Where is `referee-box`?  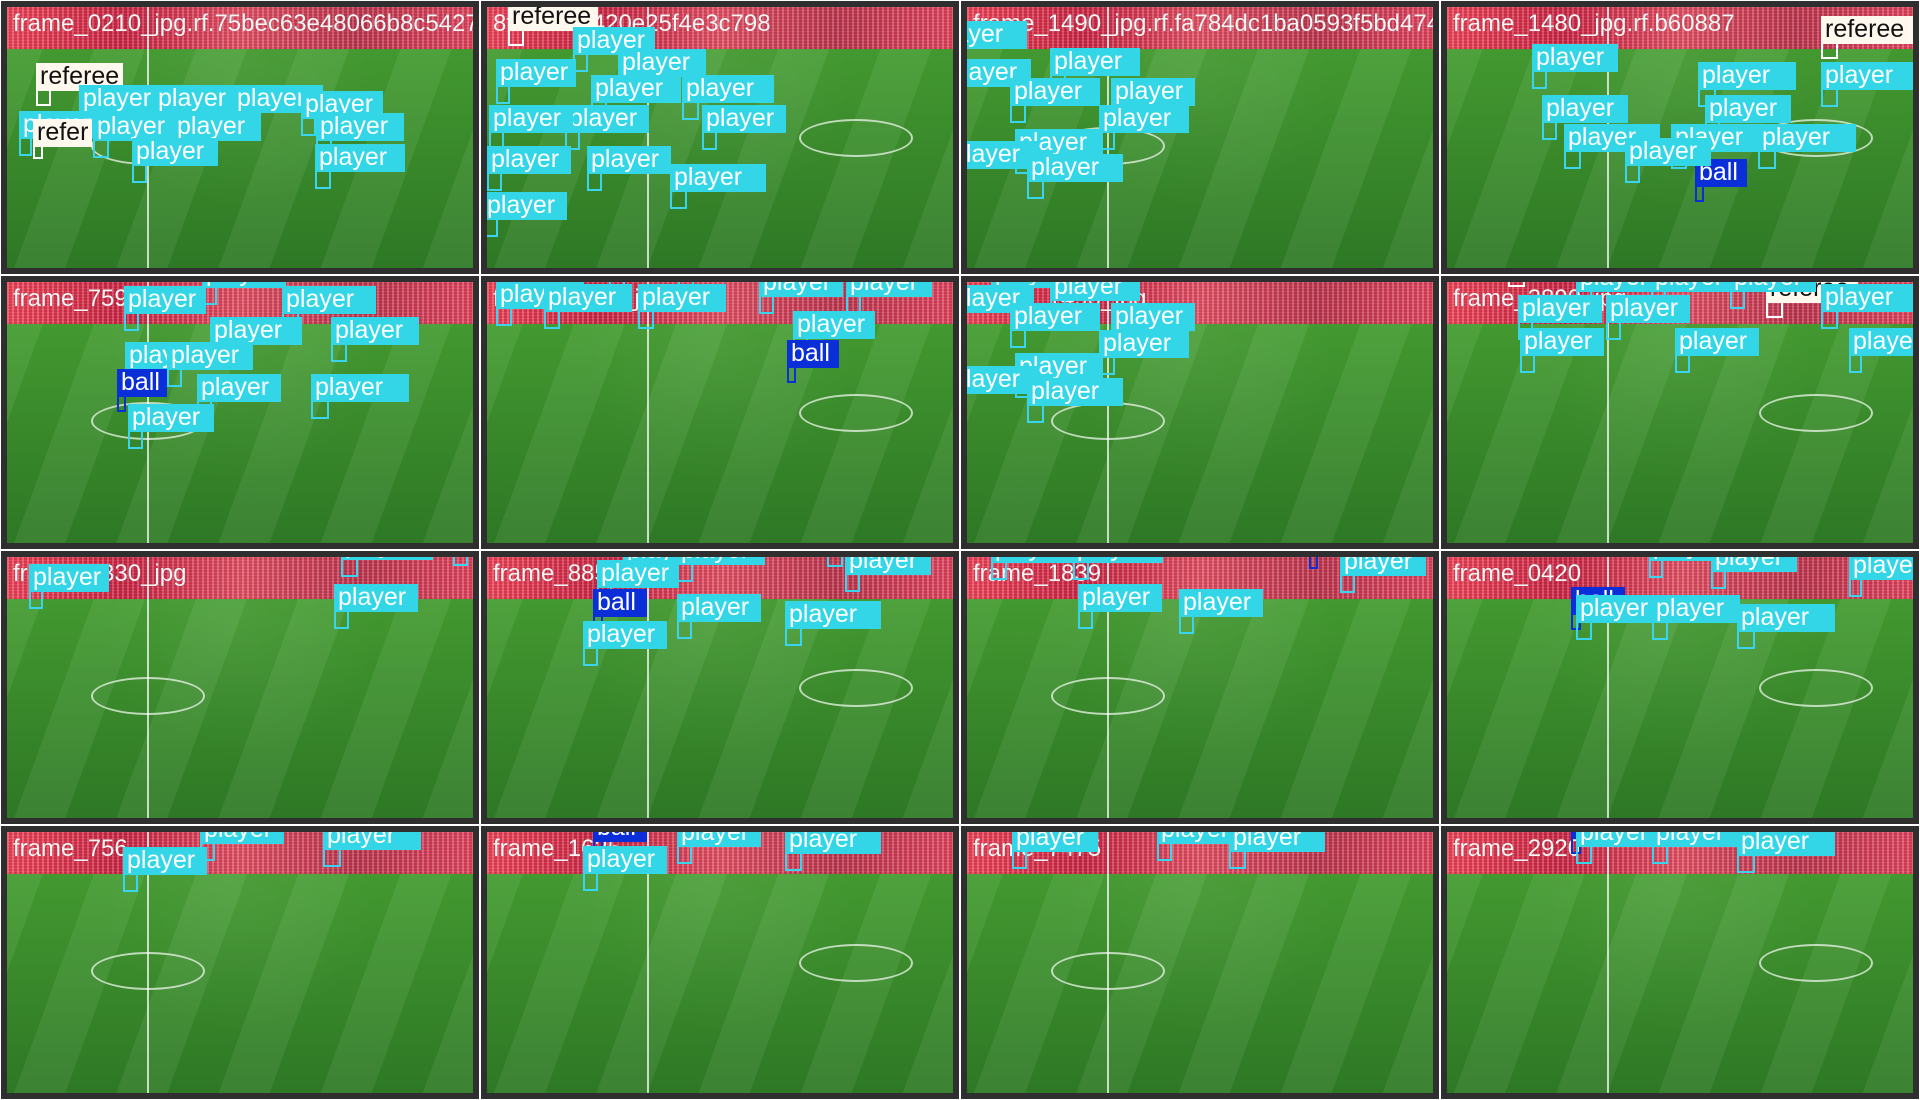 referee-box is located at coordinates (1516, 284).